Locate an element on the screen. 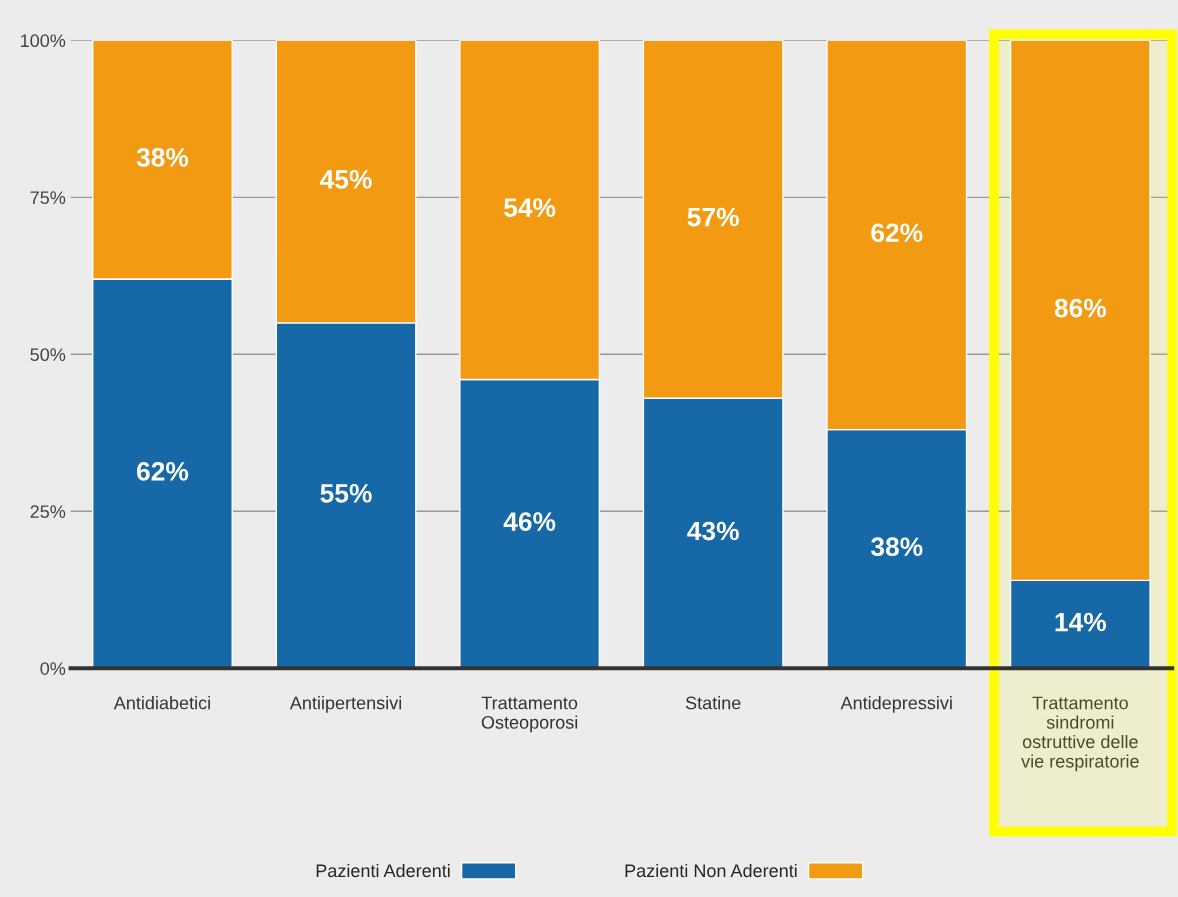  data-label: 86% is located at coordinates (1080, 308).